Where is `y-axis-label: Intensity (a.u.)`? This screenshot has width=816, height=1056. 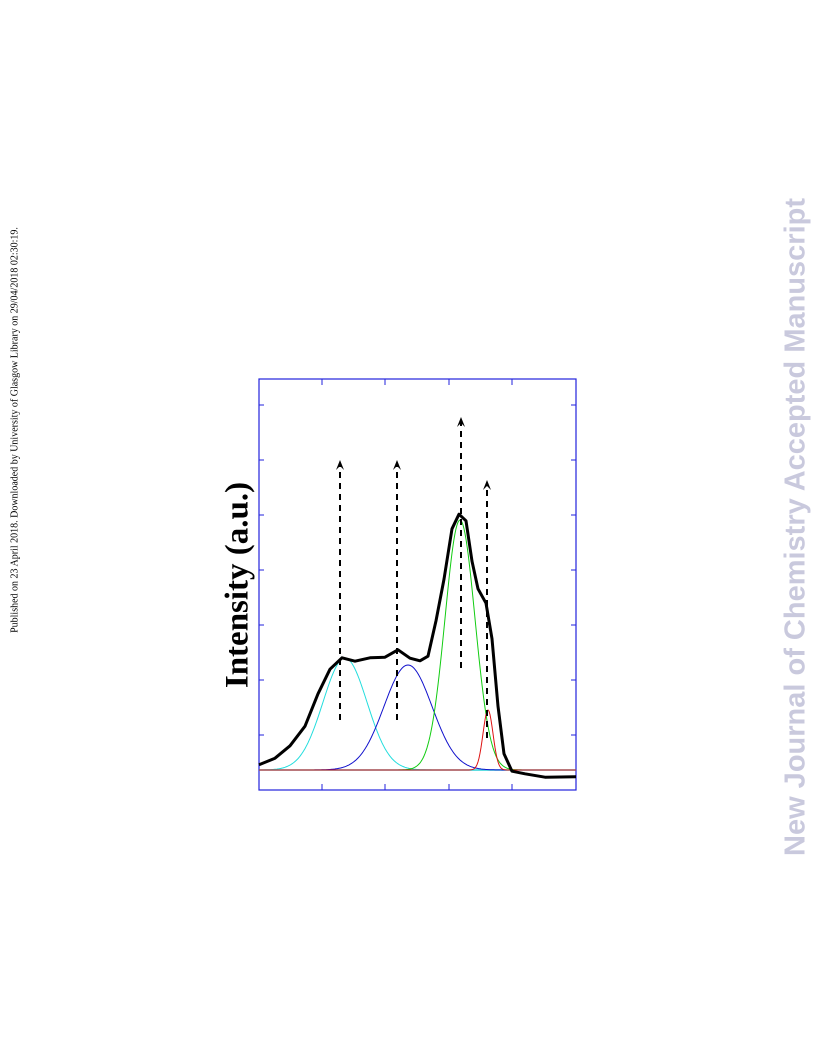
y-axis-label: Intensity (a.u.) is located at coordinates (238, 585).